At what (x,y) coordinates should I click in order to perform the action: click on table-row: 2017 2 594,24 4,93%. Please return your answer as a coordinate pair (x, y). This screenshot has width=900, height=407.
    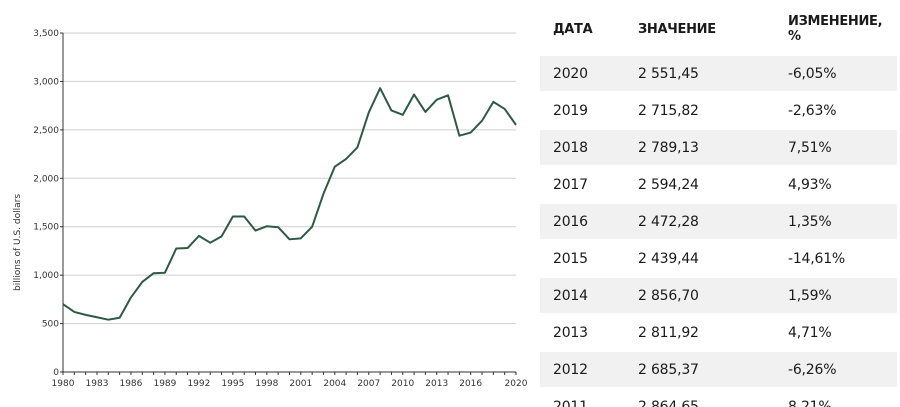
    Looking at the image, I should click on (718, 184).